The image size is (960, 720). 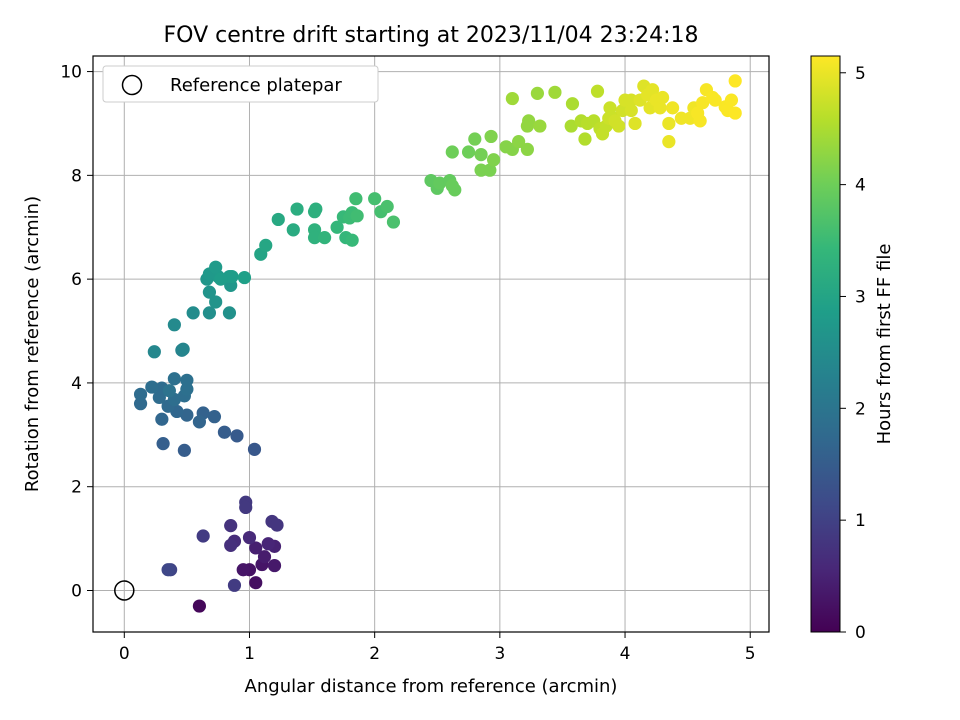 I want to click on y-axis-label: Rotation from reference (arcmin), so click(x=32, y=344).